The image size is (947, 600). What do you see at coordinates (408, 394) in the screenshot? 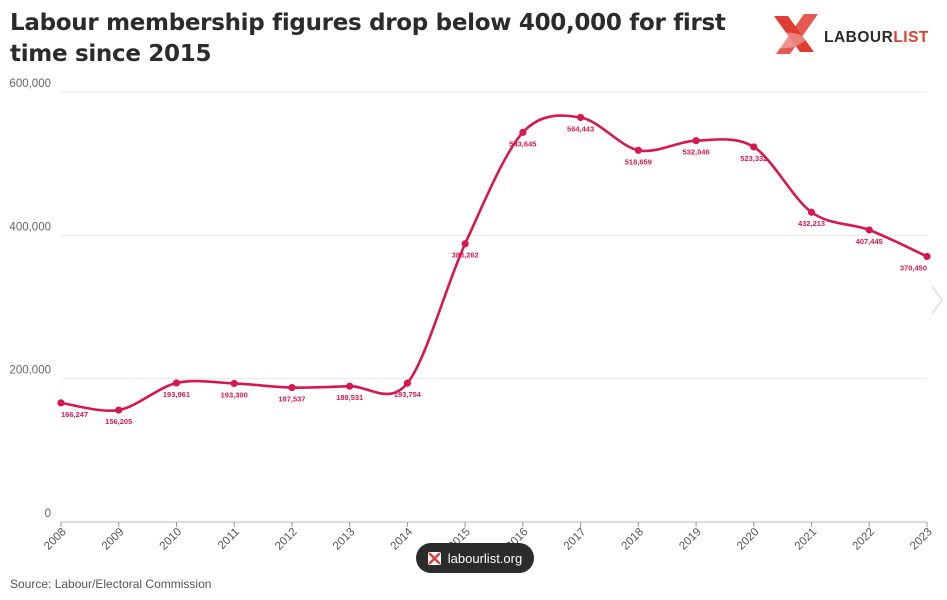
I see `data-label: 193,754` at bounding box center [408, 394].